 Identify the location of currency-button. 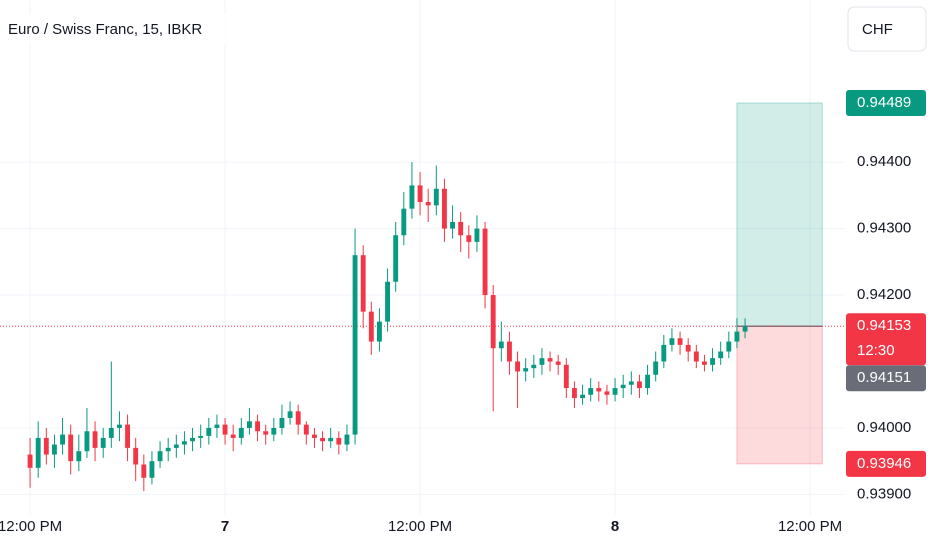
(887, 29).